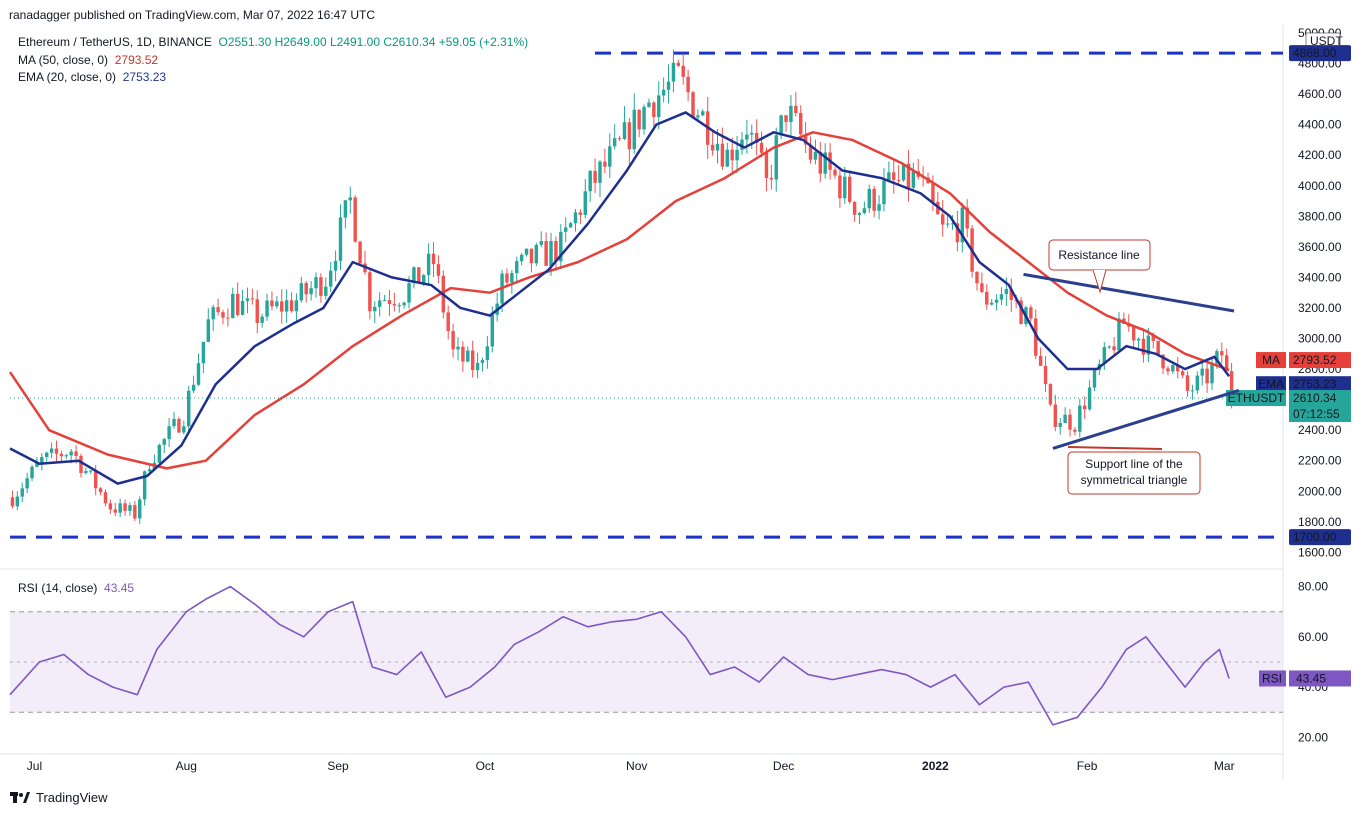 This screenshot has width=1367, height=815. Describe the element at coordinates (1134, 473) in the screenshot. I see `annotation-box` at that location.